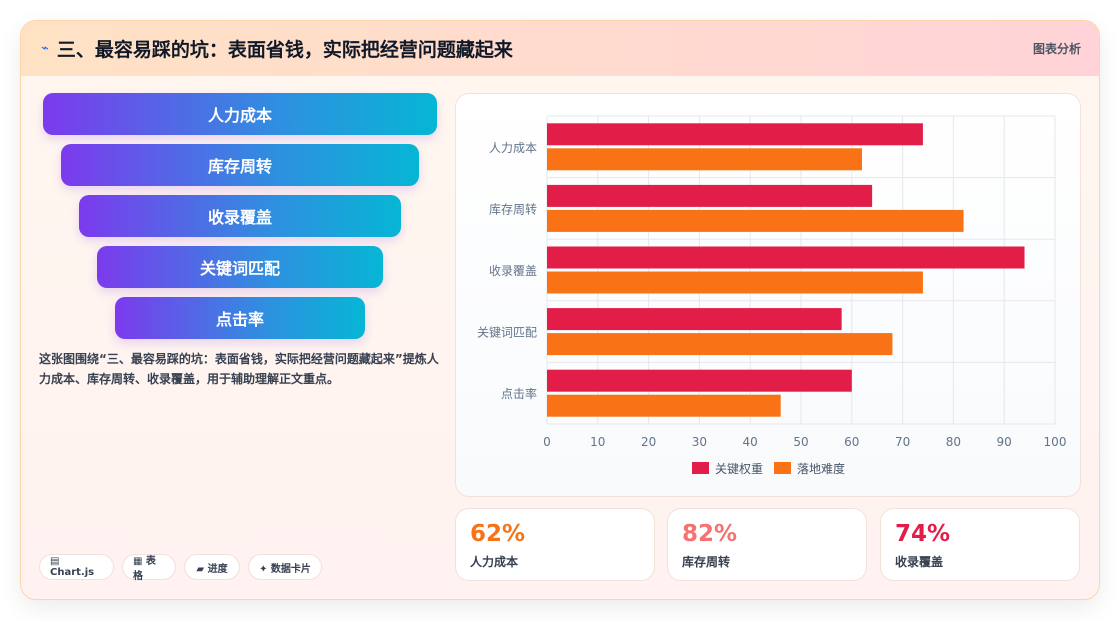 This screenshot has height=620, width=1120. Describe the element at coordinates (513, 208) in the screenshot. I see `y-tick-label: 库存周转` at that location.